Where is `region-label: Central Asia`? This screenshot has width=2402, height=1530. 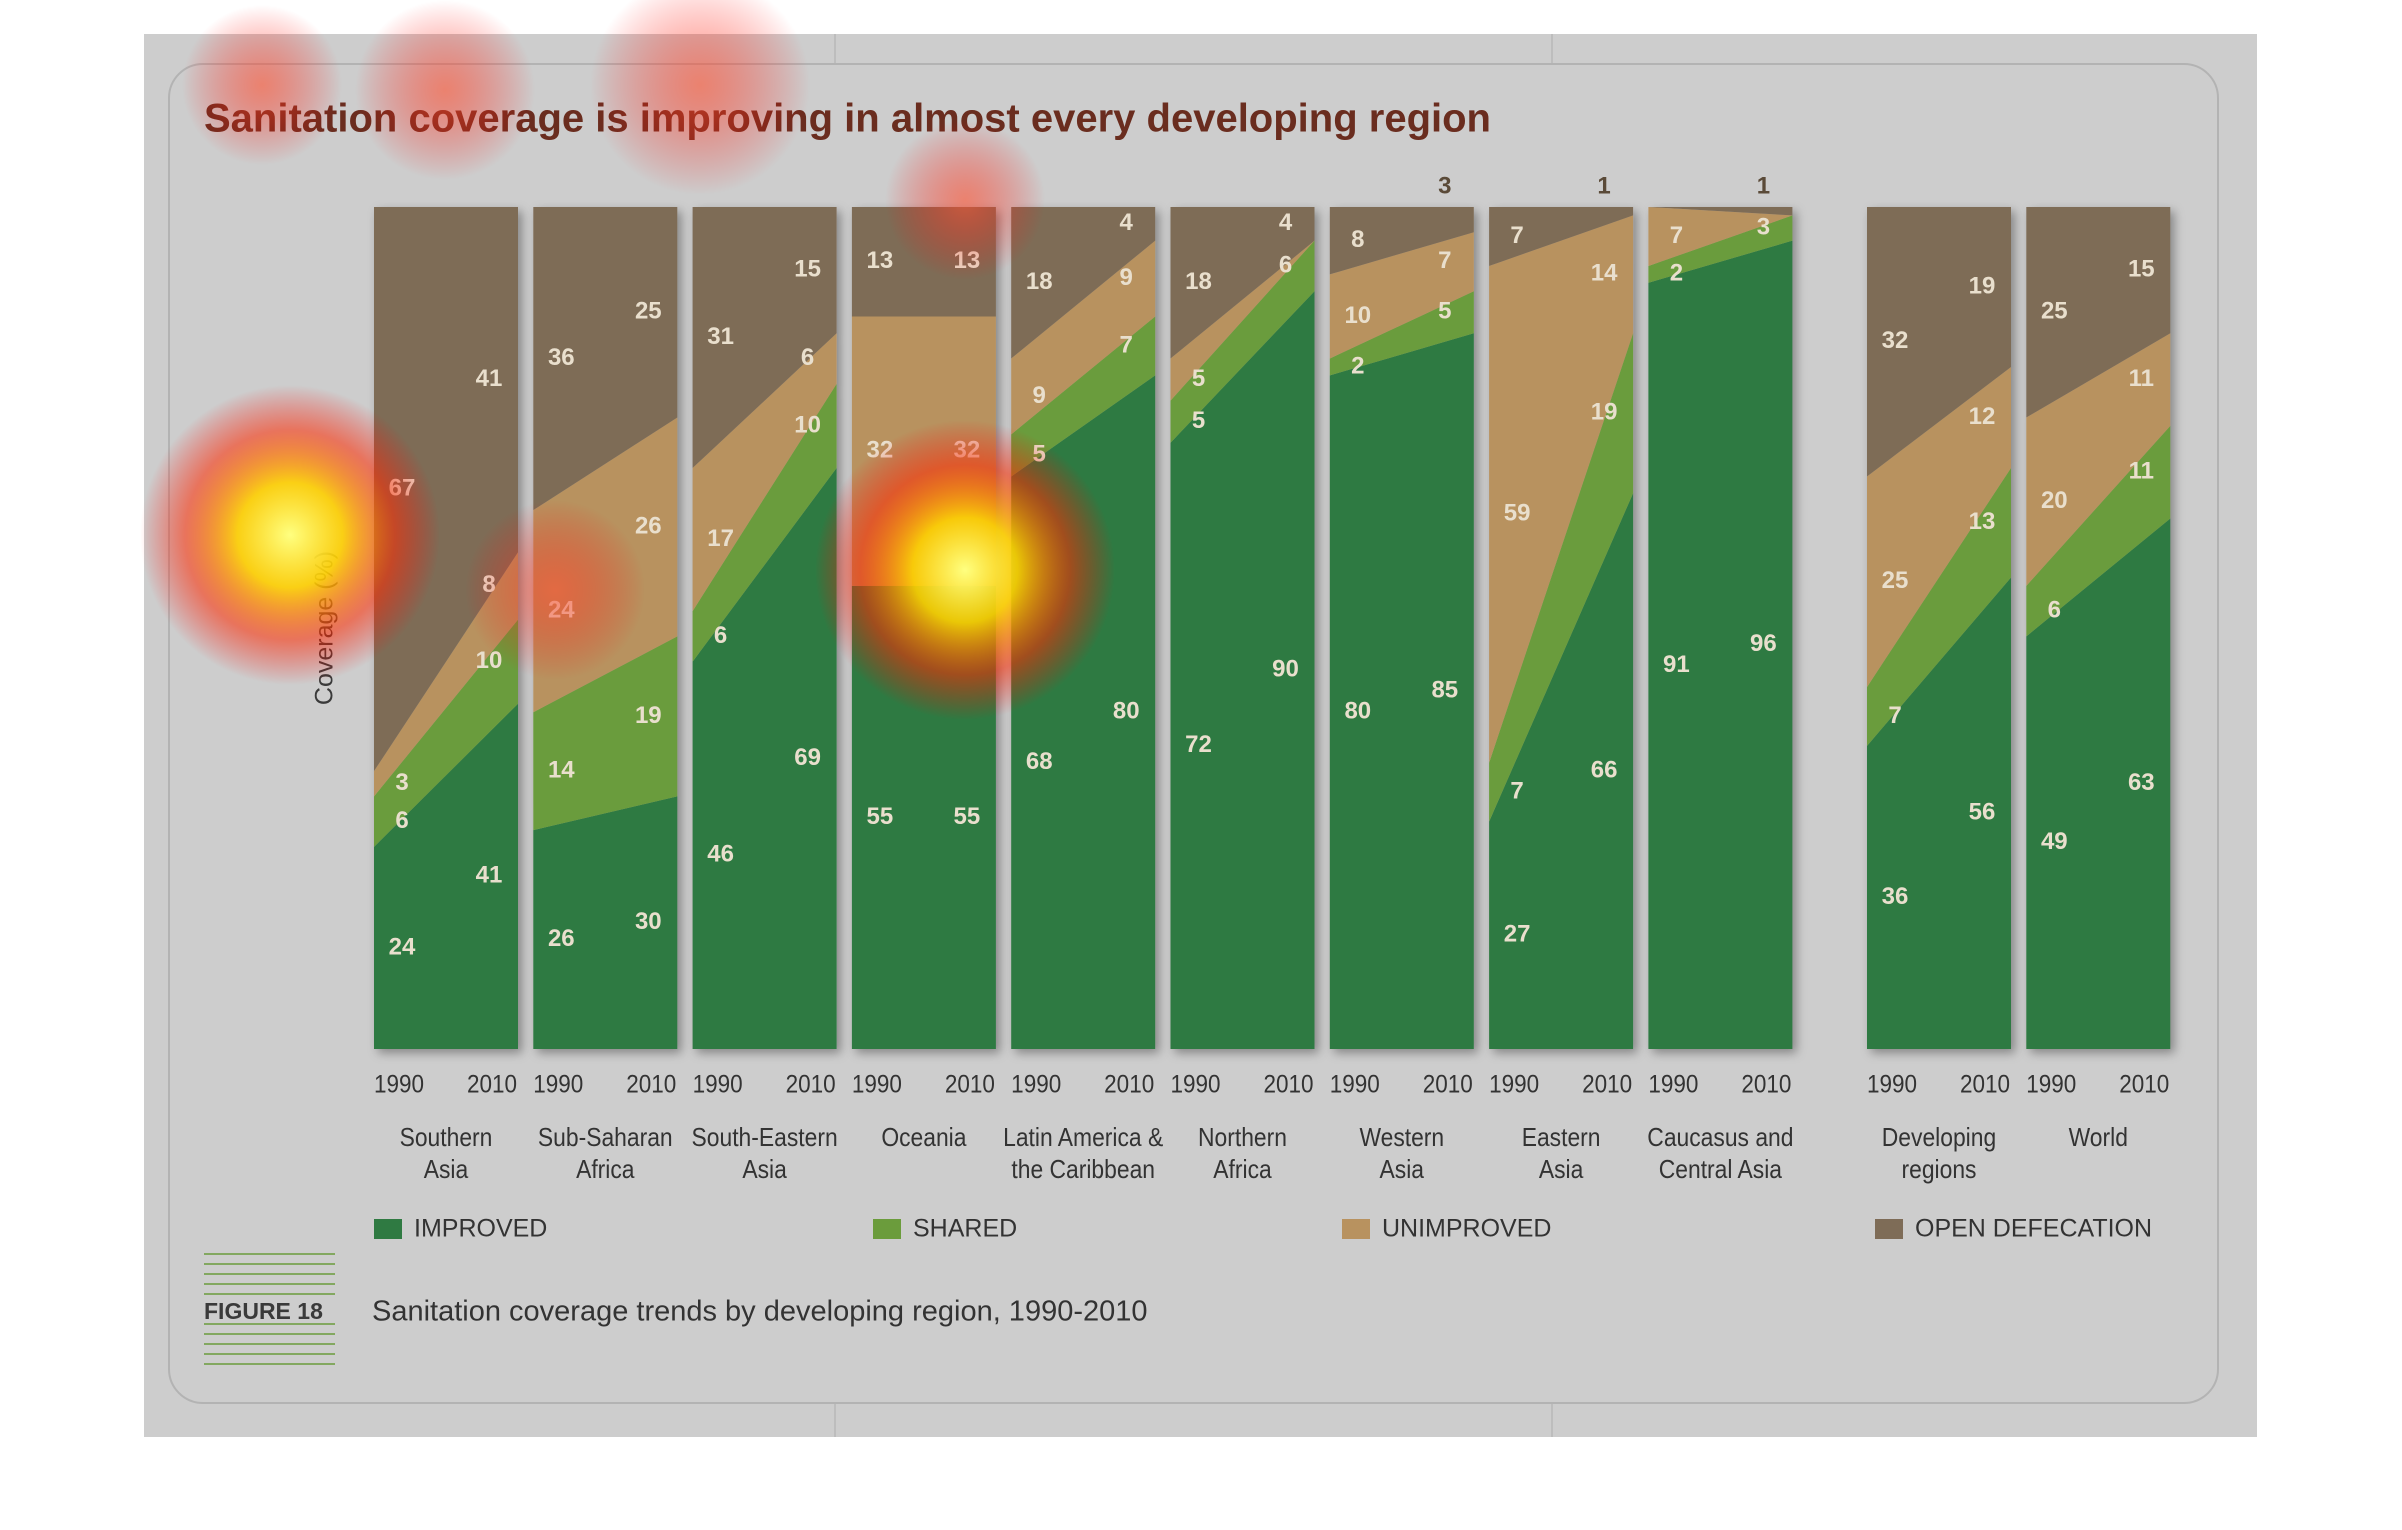 region-label: Central Asia is located at coordinates (1721, 1170).